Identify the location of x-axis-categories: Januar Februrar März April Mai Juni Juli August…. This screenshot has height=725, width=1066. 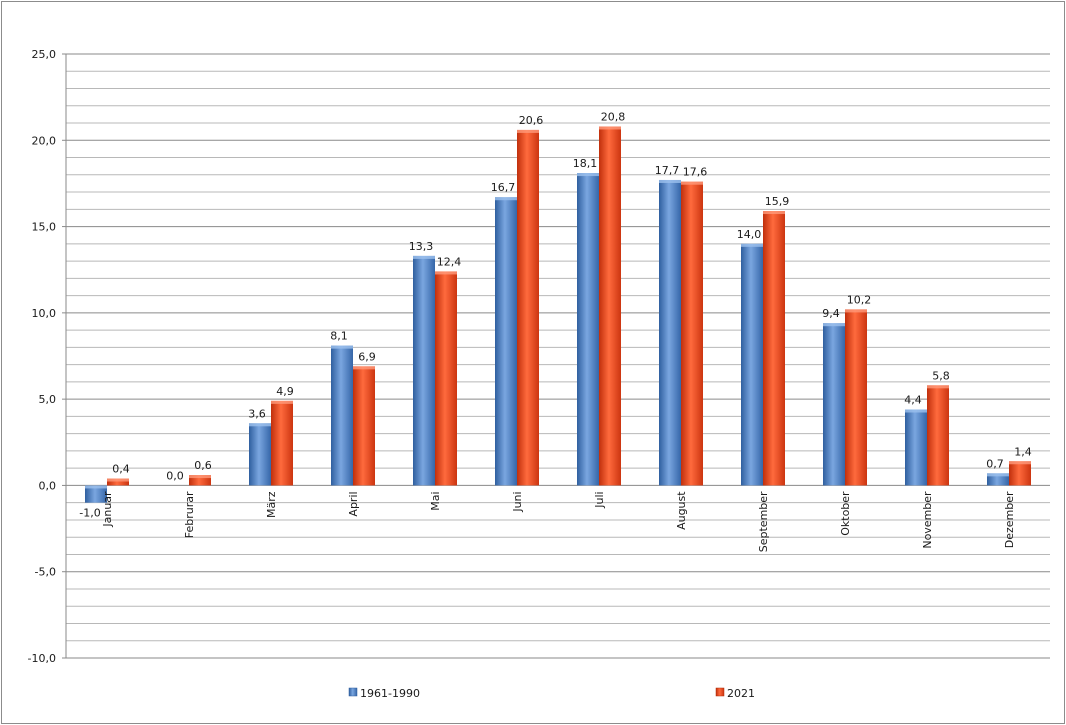
(558, 521).